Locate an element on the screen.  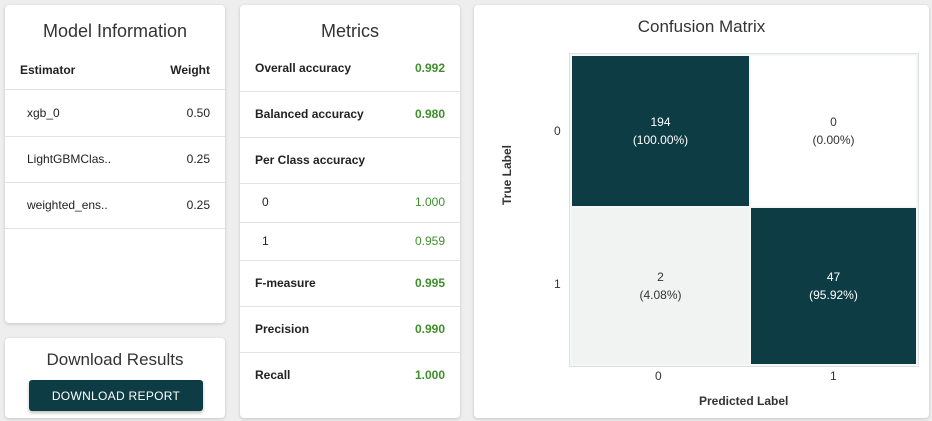
metric-value: 0.995 is located at coordinates (429, 283).